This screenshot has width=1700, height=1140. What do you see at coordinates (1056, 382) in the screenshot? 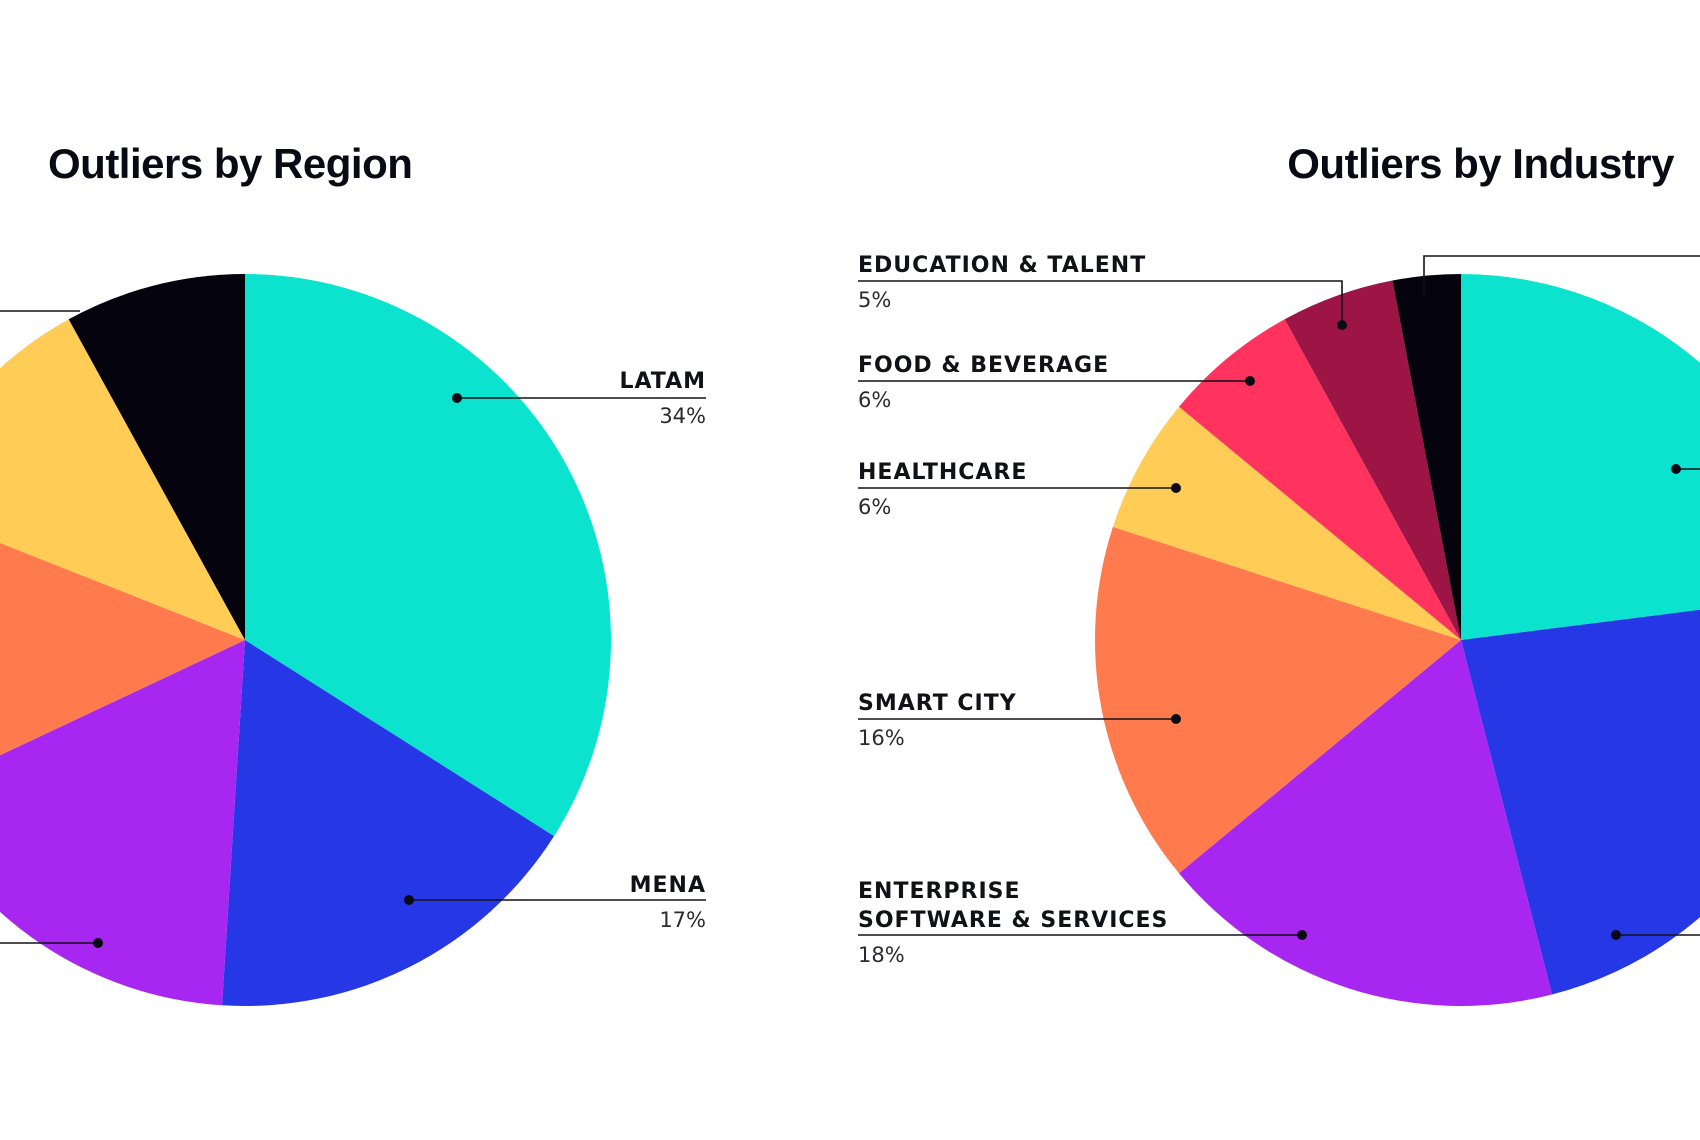
I see `industry-label-food: FOOD & BEVERAGE 6%` at bounding box center [1056, 382].